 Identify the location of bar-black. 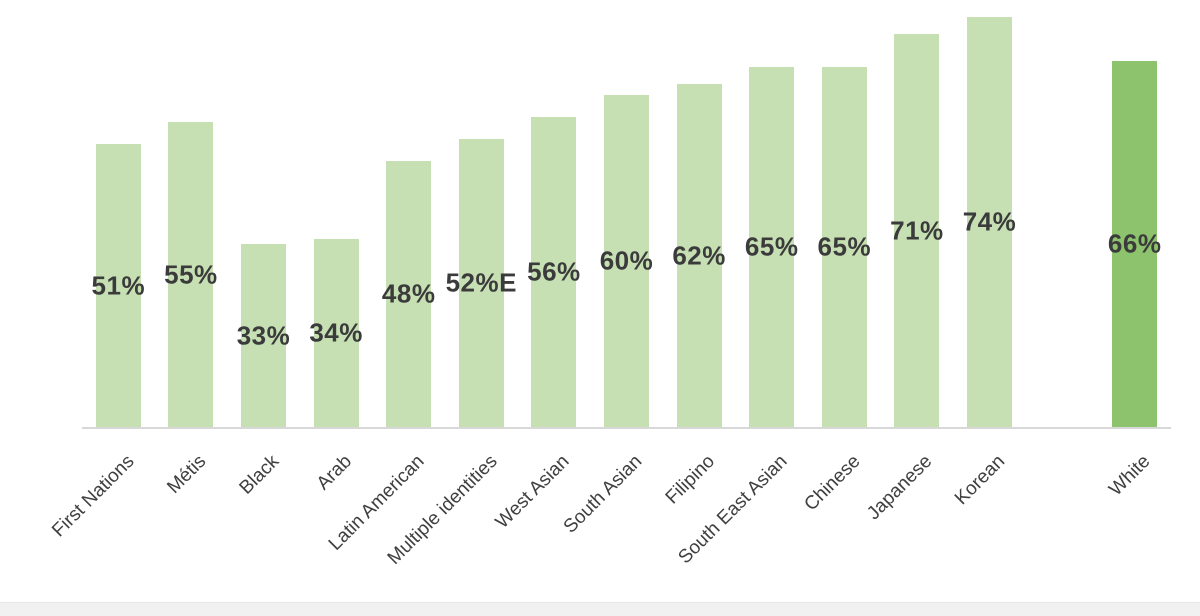
(263, 335).